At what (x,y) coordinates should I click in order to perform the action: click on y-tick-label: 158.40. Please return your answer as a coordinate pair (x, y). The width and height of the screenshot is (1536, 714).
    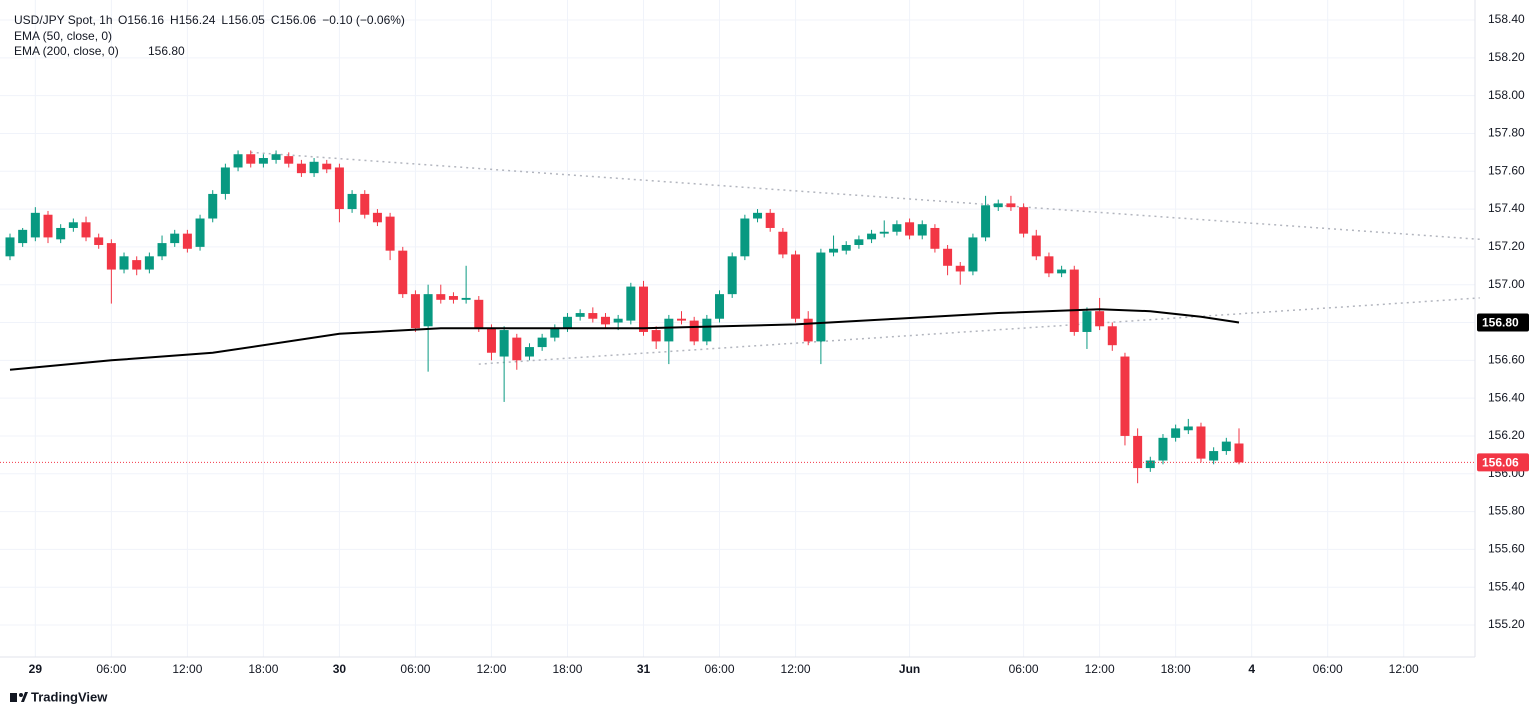
    Looking at the image, I should click on (1506, 19).